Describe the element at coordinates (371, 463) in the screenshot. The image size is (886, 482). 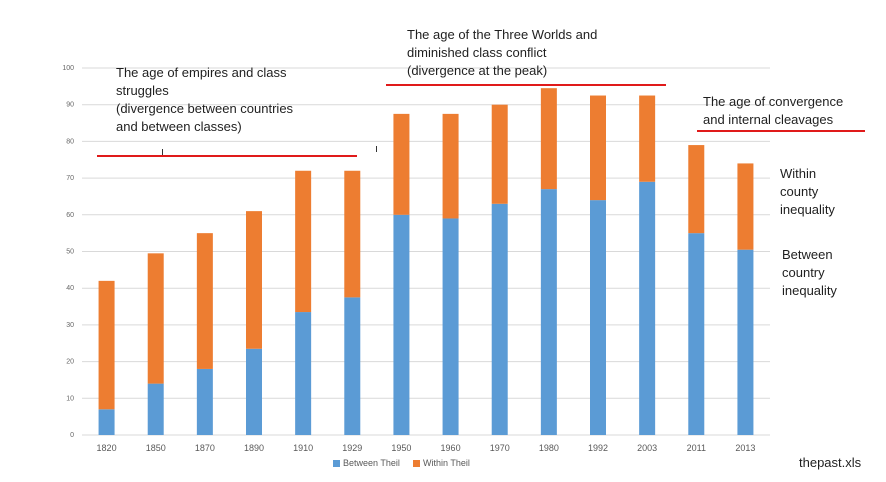
I see `legend-label-between: Between Theil` at that location.